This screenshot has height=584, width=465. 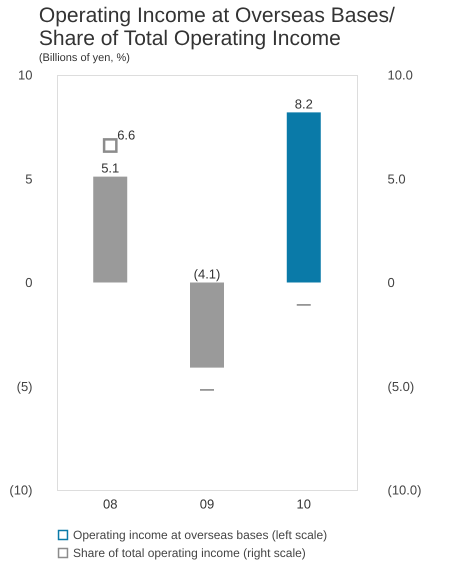 I want to click on data-label: 6.6, so click(x=126, y=135).